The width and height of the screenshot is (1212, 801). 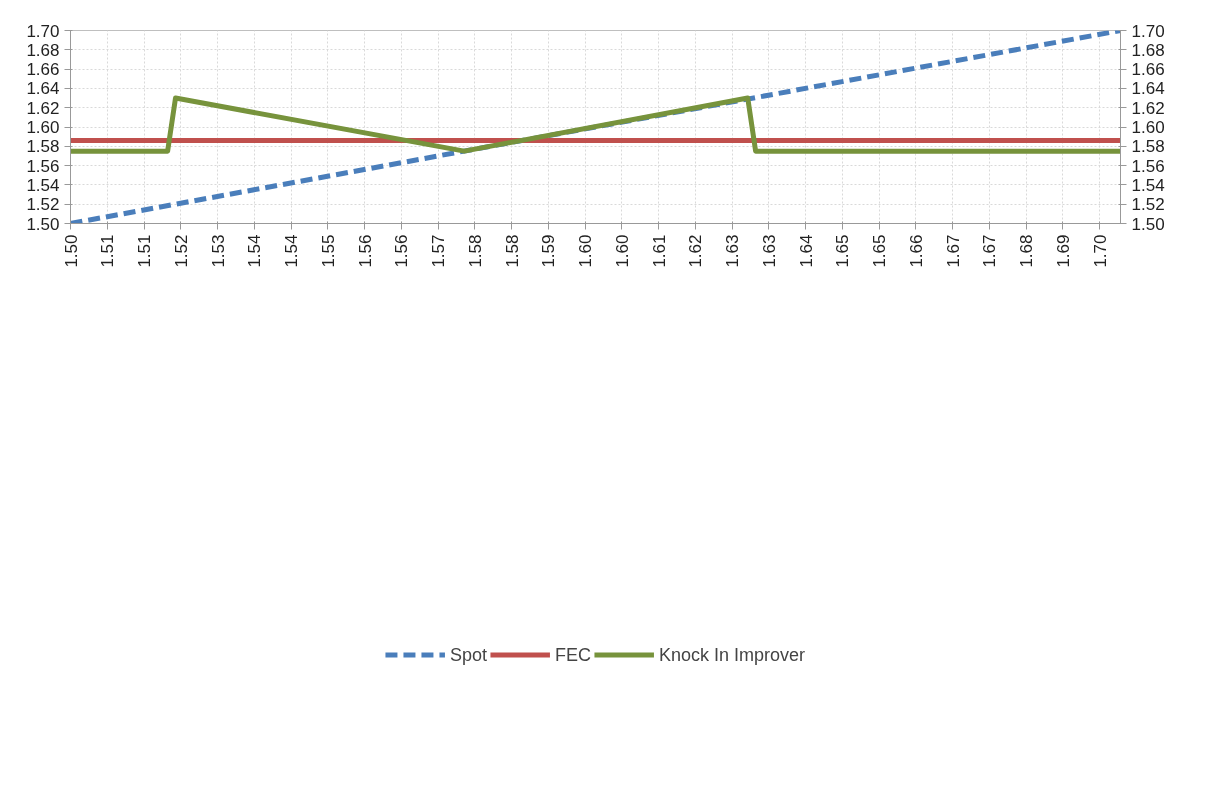 What do you see at coordinates (43, 70) in the screenshot?
I see `y-tick-label: 1.66` at bounding box center [43, 70].